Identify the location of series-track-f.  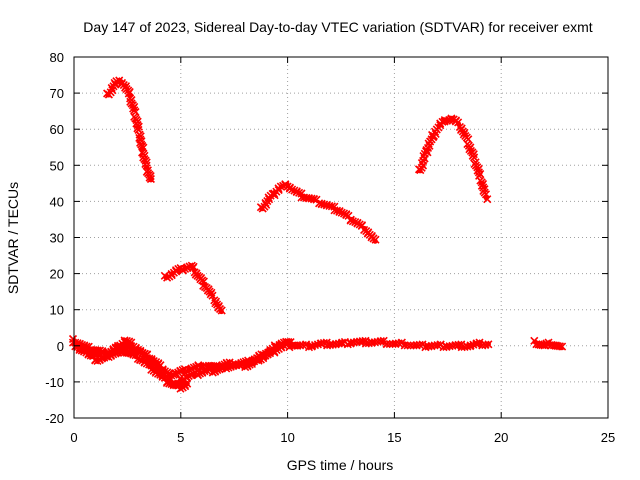
(548, 343).